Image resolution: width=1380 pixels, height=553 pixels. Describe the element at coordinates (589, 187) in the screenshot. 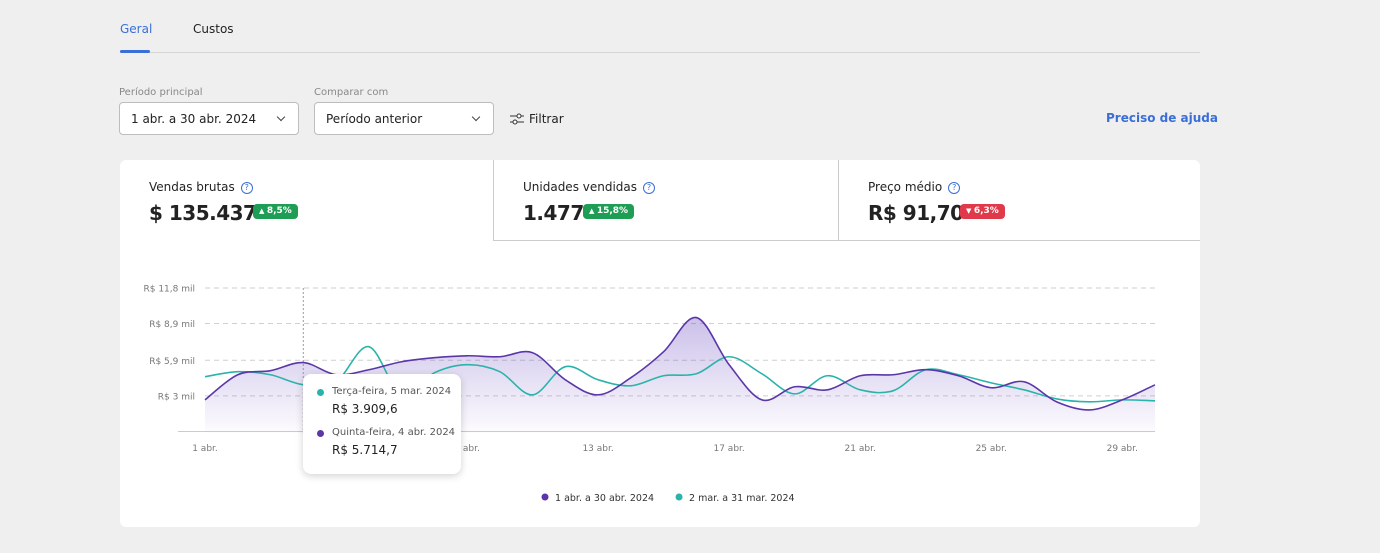

I see `kpi-label: Unidades vendidas` at that location.